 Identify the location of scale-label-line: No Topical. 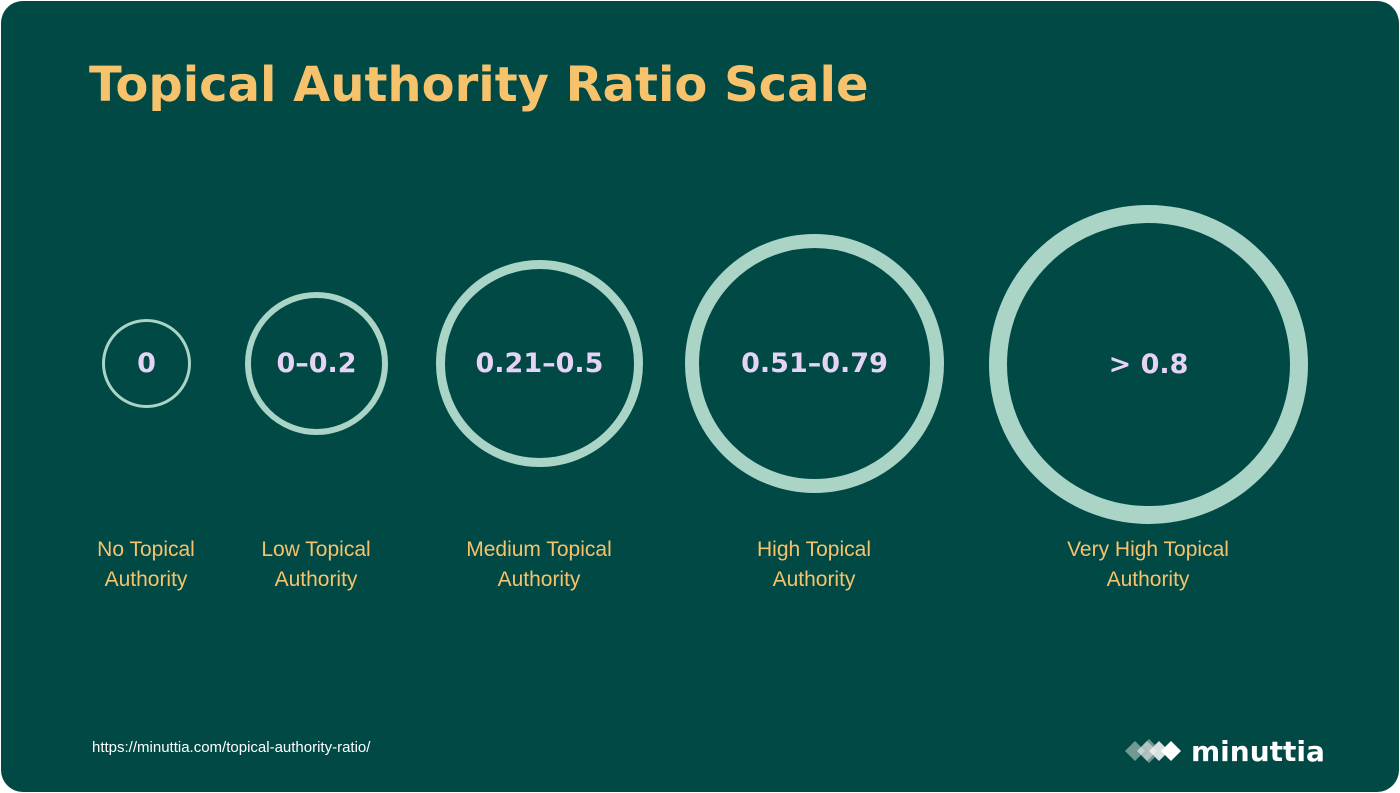
(146, 549).